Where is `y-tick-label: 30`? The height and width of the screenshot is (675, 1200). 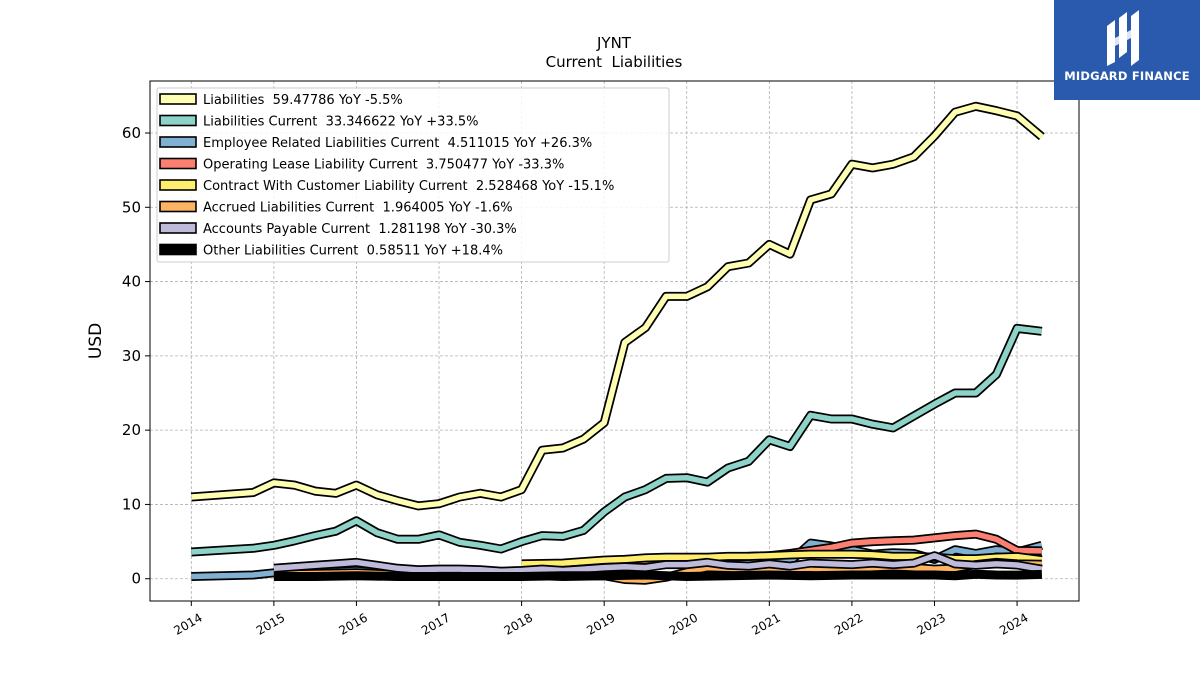 y-tick-label: 30 is located at coordinates (131, 356).